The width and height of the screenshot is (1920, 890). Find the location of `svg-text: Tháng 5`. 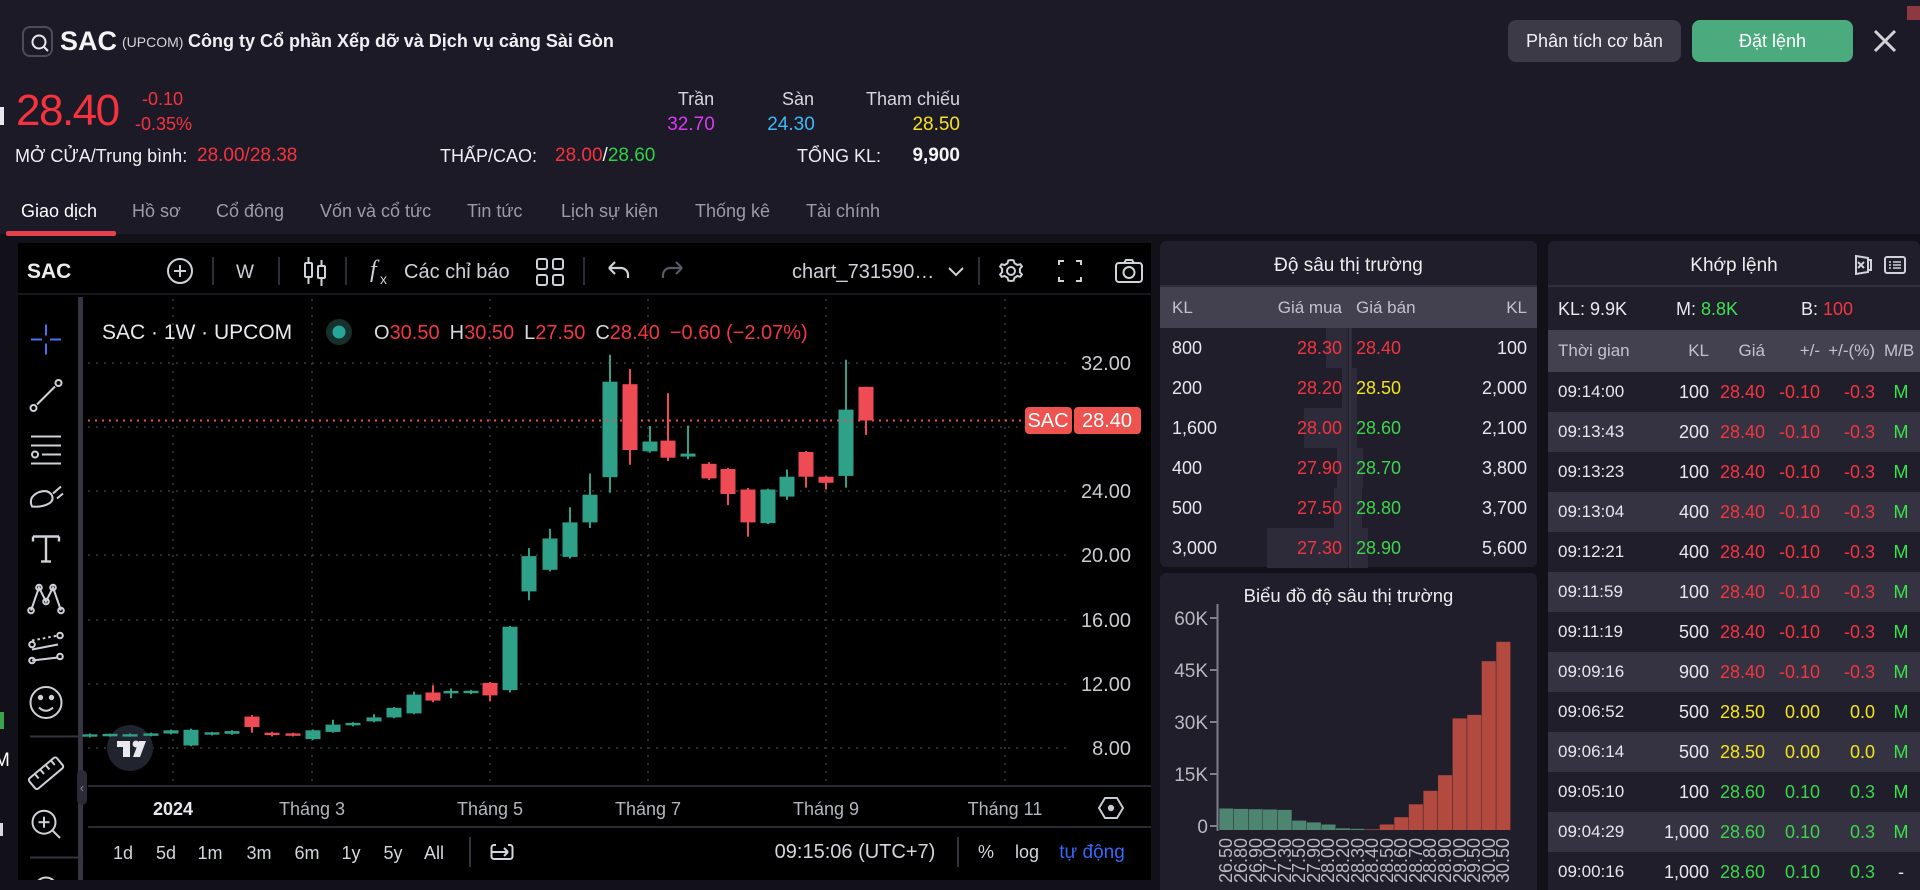

svg-text: Tháng 5 is located at coordinates (490, 809).